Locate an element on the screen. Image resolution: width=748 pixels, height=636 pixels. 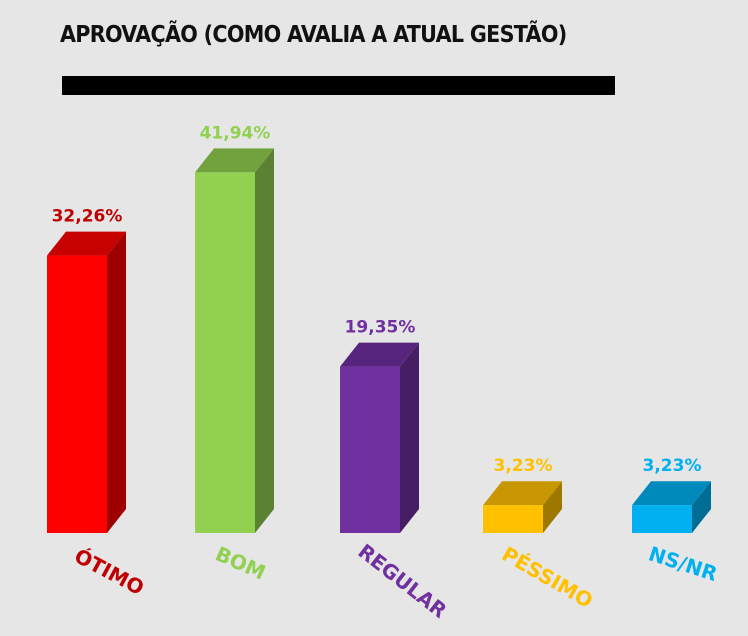
category-label: BOM is located at coordinates (240, 563).